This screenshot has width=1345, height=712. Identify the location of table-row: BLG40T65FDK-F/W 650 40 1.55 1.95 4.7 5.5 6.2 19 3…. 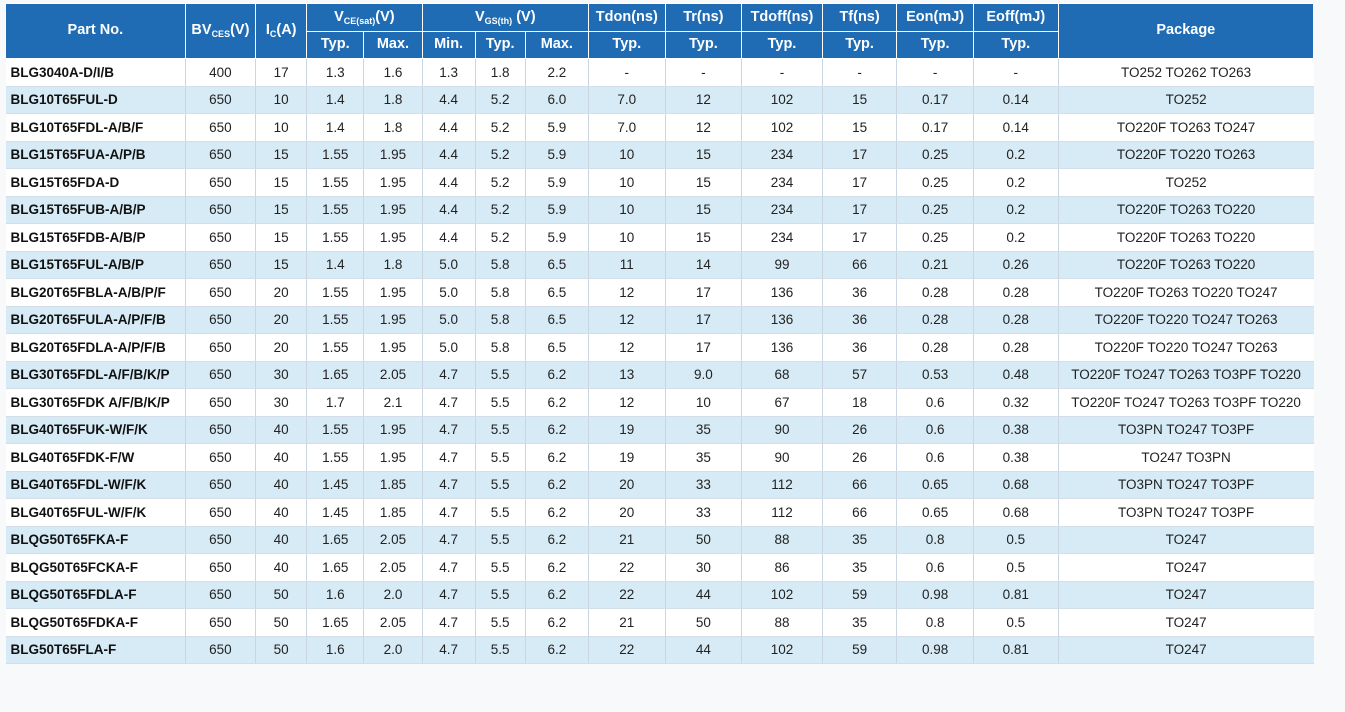
(659, 457).